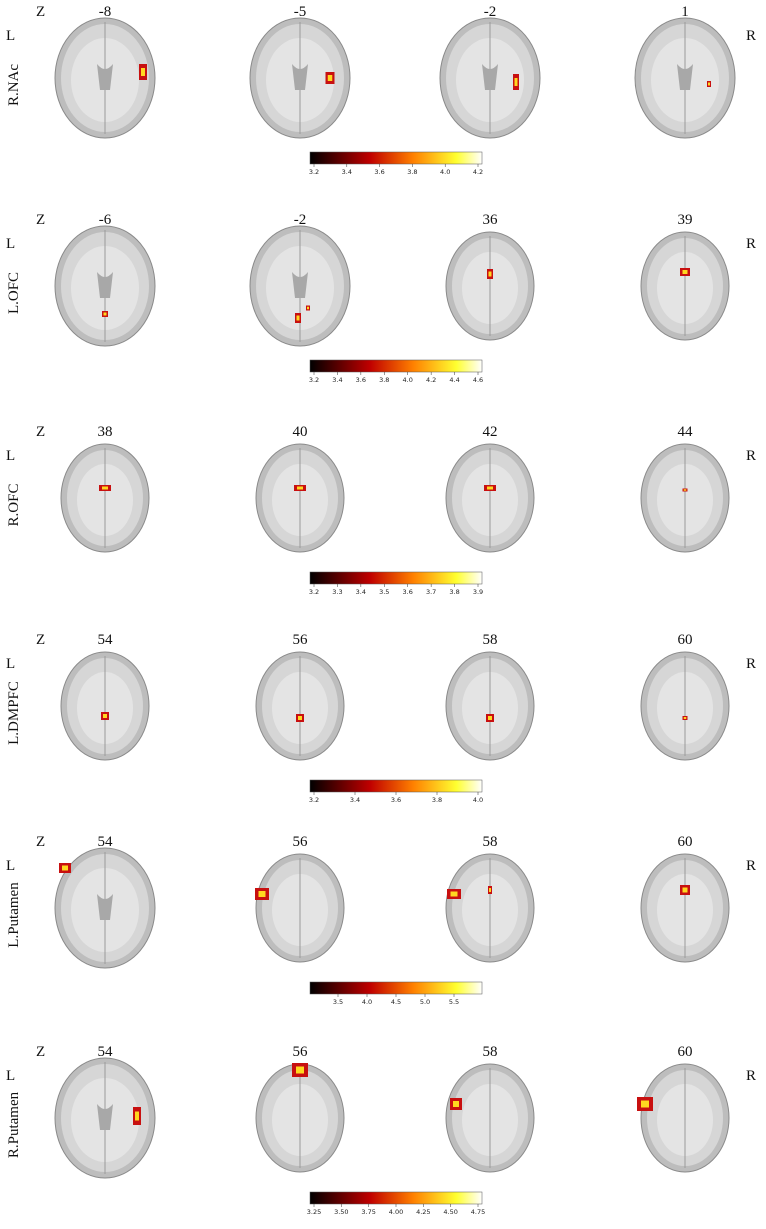 Image resolution: width=766 pixels, height=1229 pixels. I want to click on panel-row: Z L R R.OFC 38 40 42 44 3.2 3.3 3.4 3.5 3.6 3.7 3.8 3.9, so click(381, 510).